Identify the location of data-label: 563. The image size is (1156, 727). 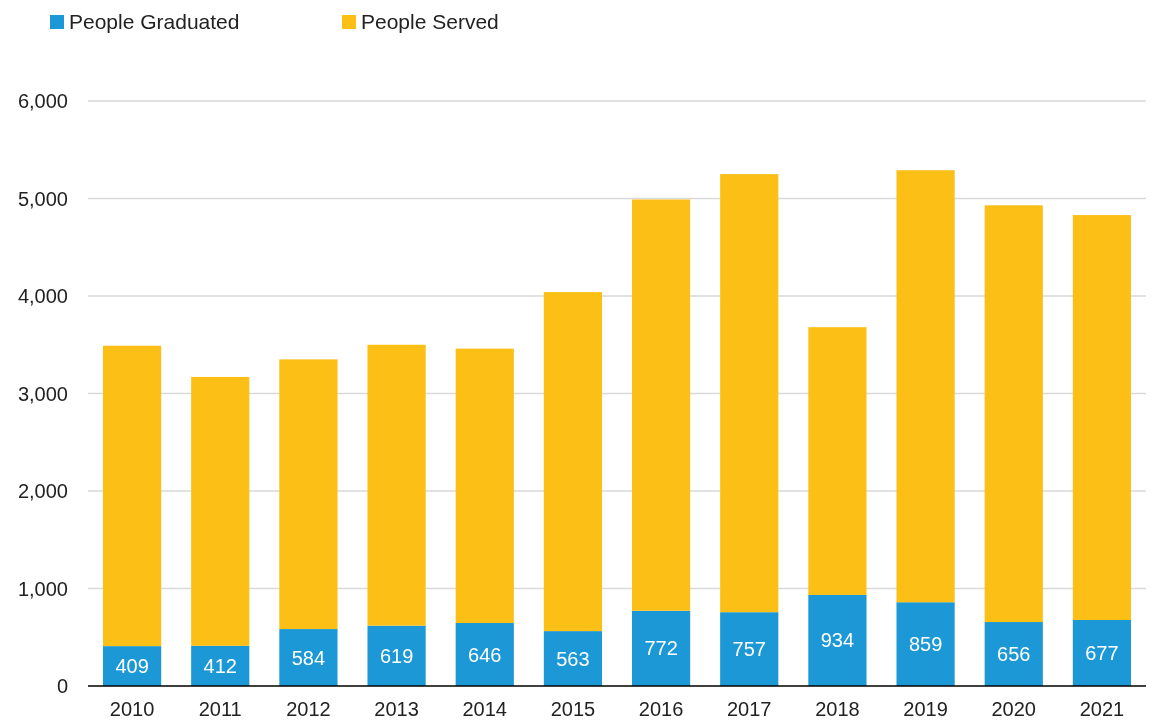
(573, 658).